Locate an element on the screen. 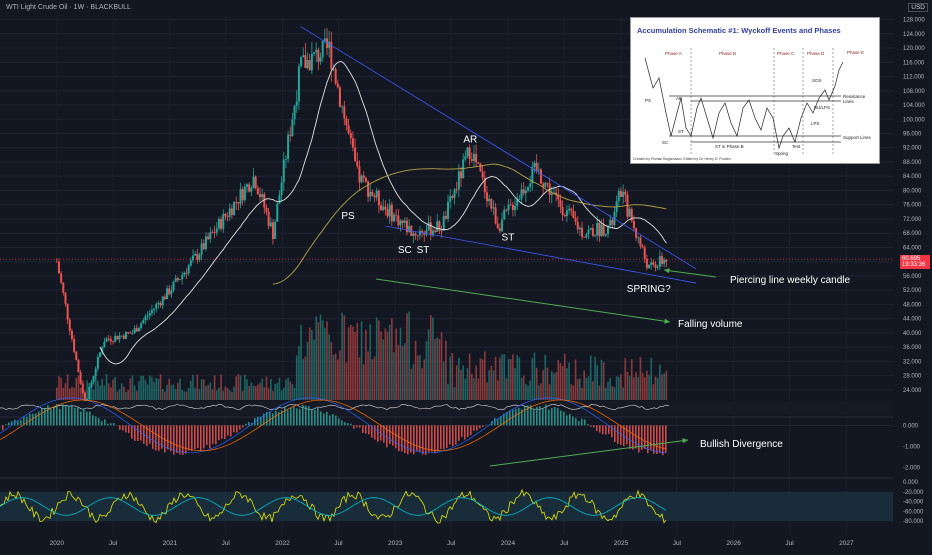 The height and width of the screenshot is (555, 932). inset-label-spring: Spring is located at coordinates (781, 153).